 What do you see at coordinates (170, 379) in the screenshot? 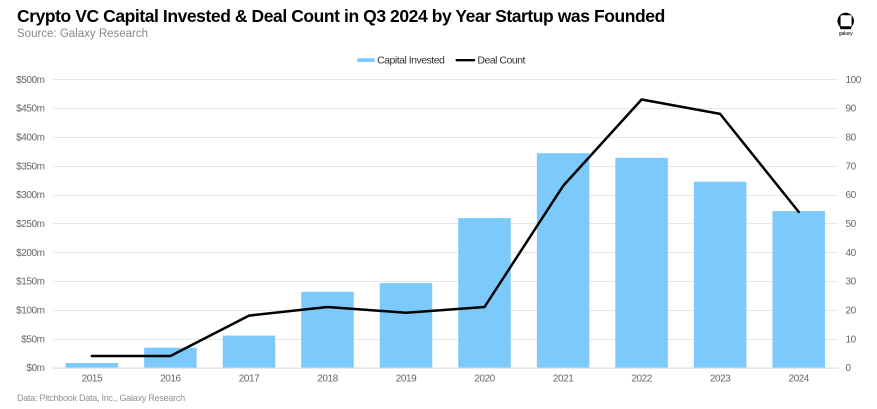
I see `svg-text: 2016` at bounding box center [170, 379].